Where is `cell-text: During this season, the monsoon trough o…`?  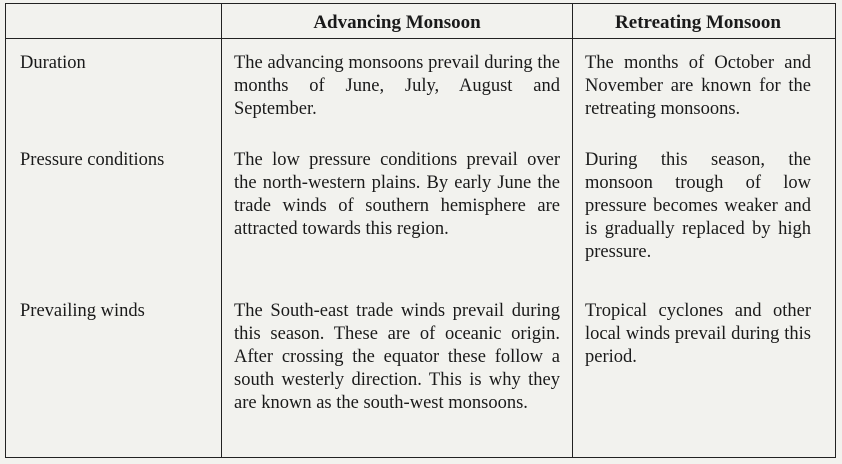 cell-text: During this season, the monsoon trough o… is located at coordinates (698, 206).